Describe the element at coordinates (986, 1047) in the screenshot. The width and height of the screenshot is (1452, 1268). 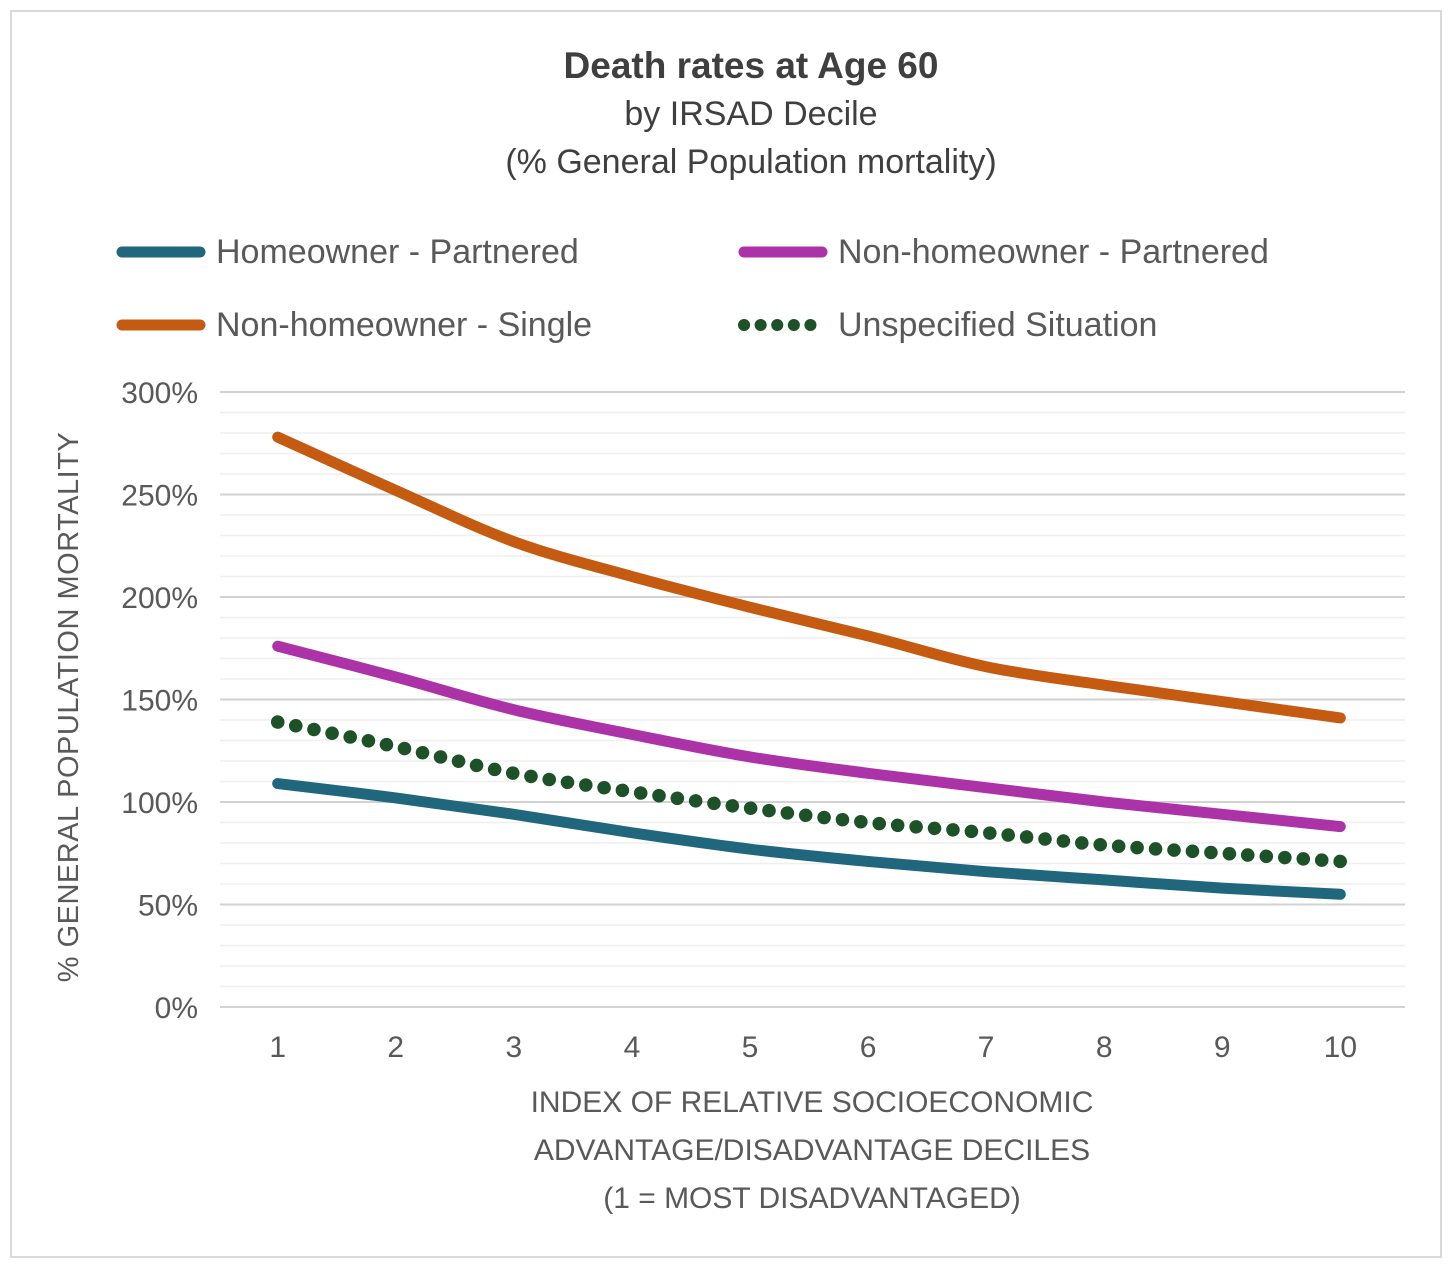
I see `x-tick-label: 7` at that location.